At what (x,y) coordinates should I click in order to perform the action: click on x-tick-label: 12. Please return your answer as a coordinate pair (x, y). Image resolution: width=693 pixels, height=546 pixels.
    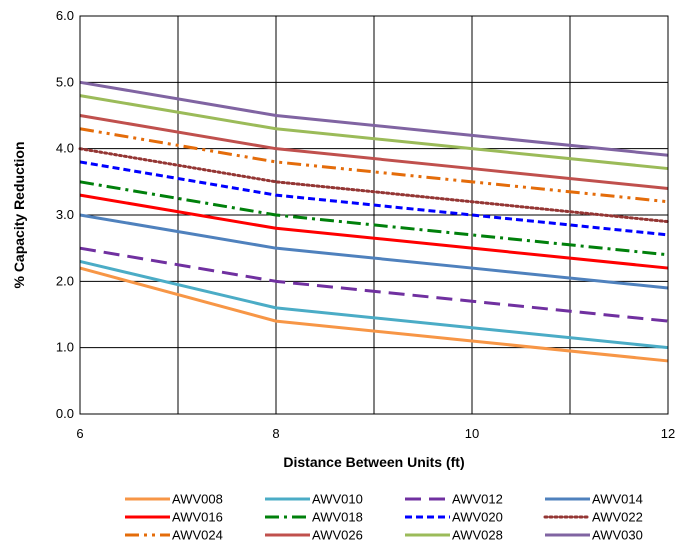
    Looking at the image, I should click on (668, 433).